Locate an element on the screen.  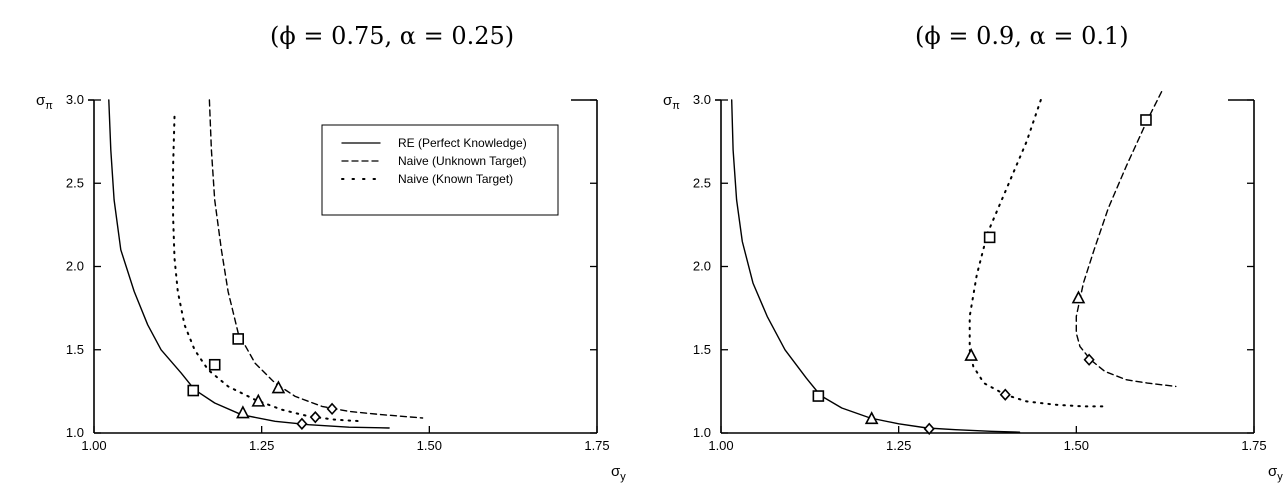
chart-title-left: (ϕ = 0.75, α = 0.25) is located at coordinates (392, 36).